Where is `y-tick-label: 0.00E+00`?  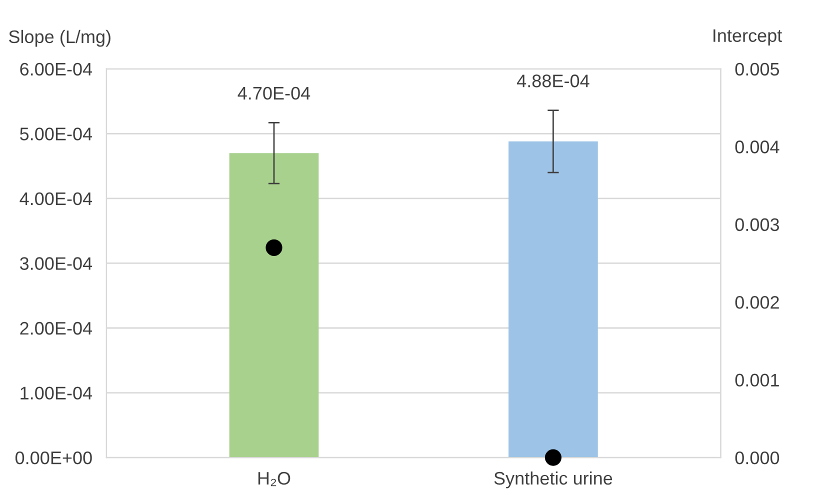 y-tick-label: 0.00E+00 is located at coordinates (53, 457).